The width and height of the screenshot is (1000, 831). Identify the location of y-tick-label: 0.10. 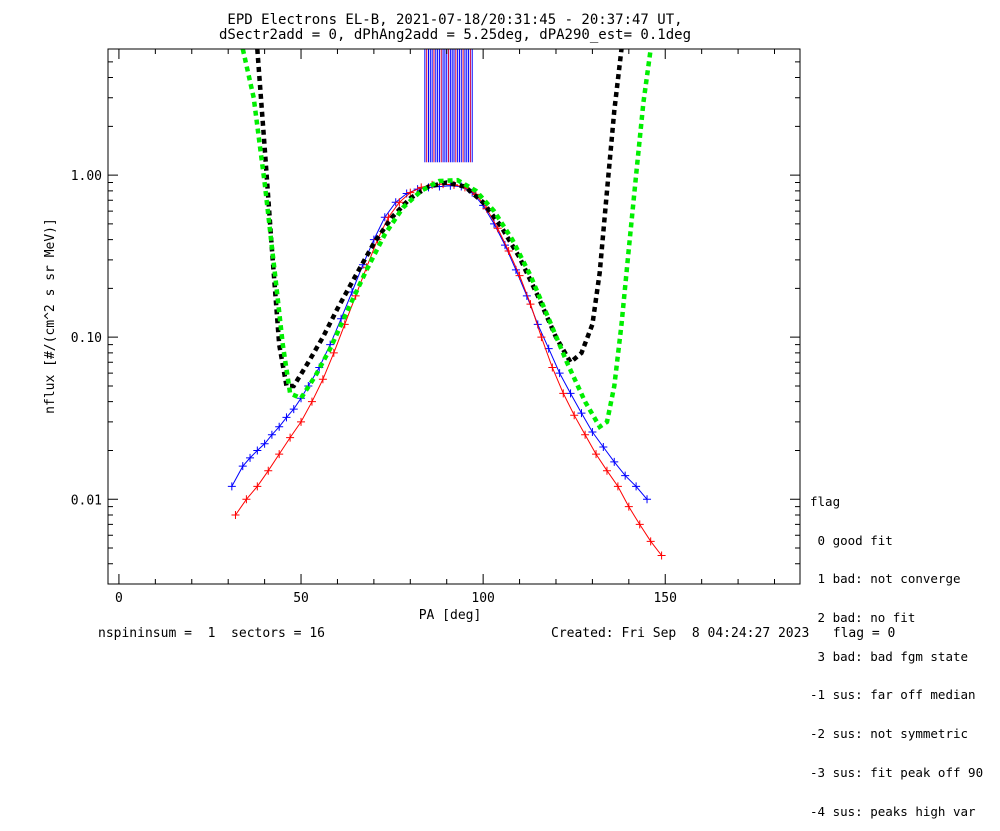
(86, 338).